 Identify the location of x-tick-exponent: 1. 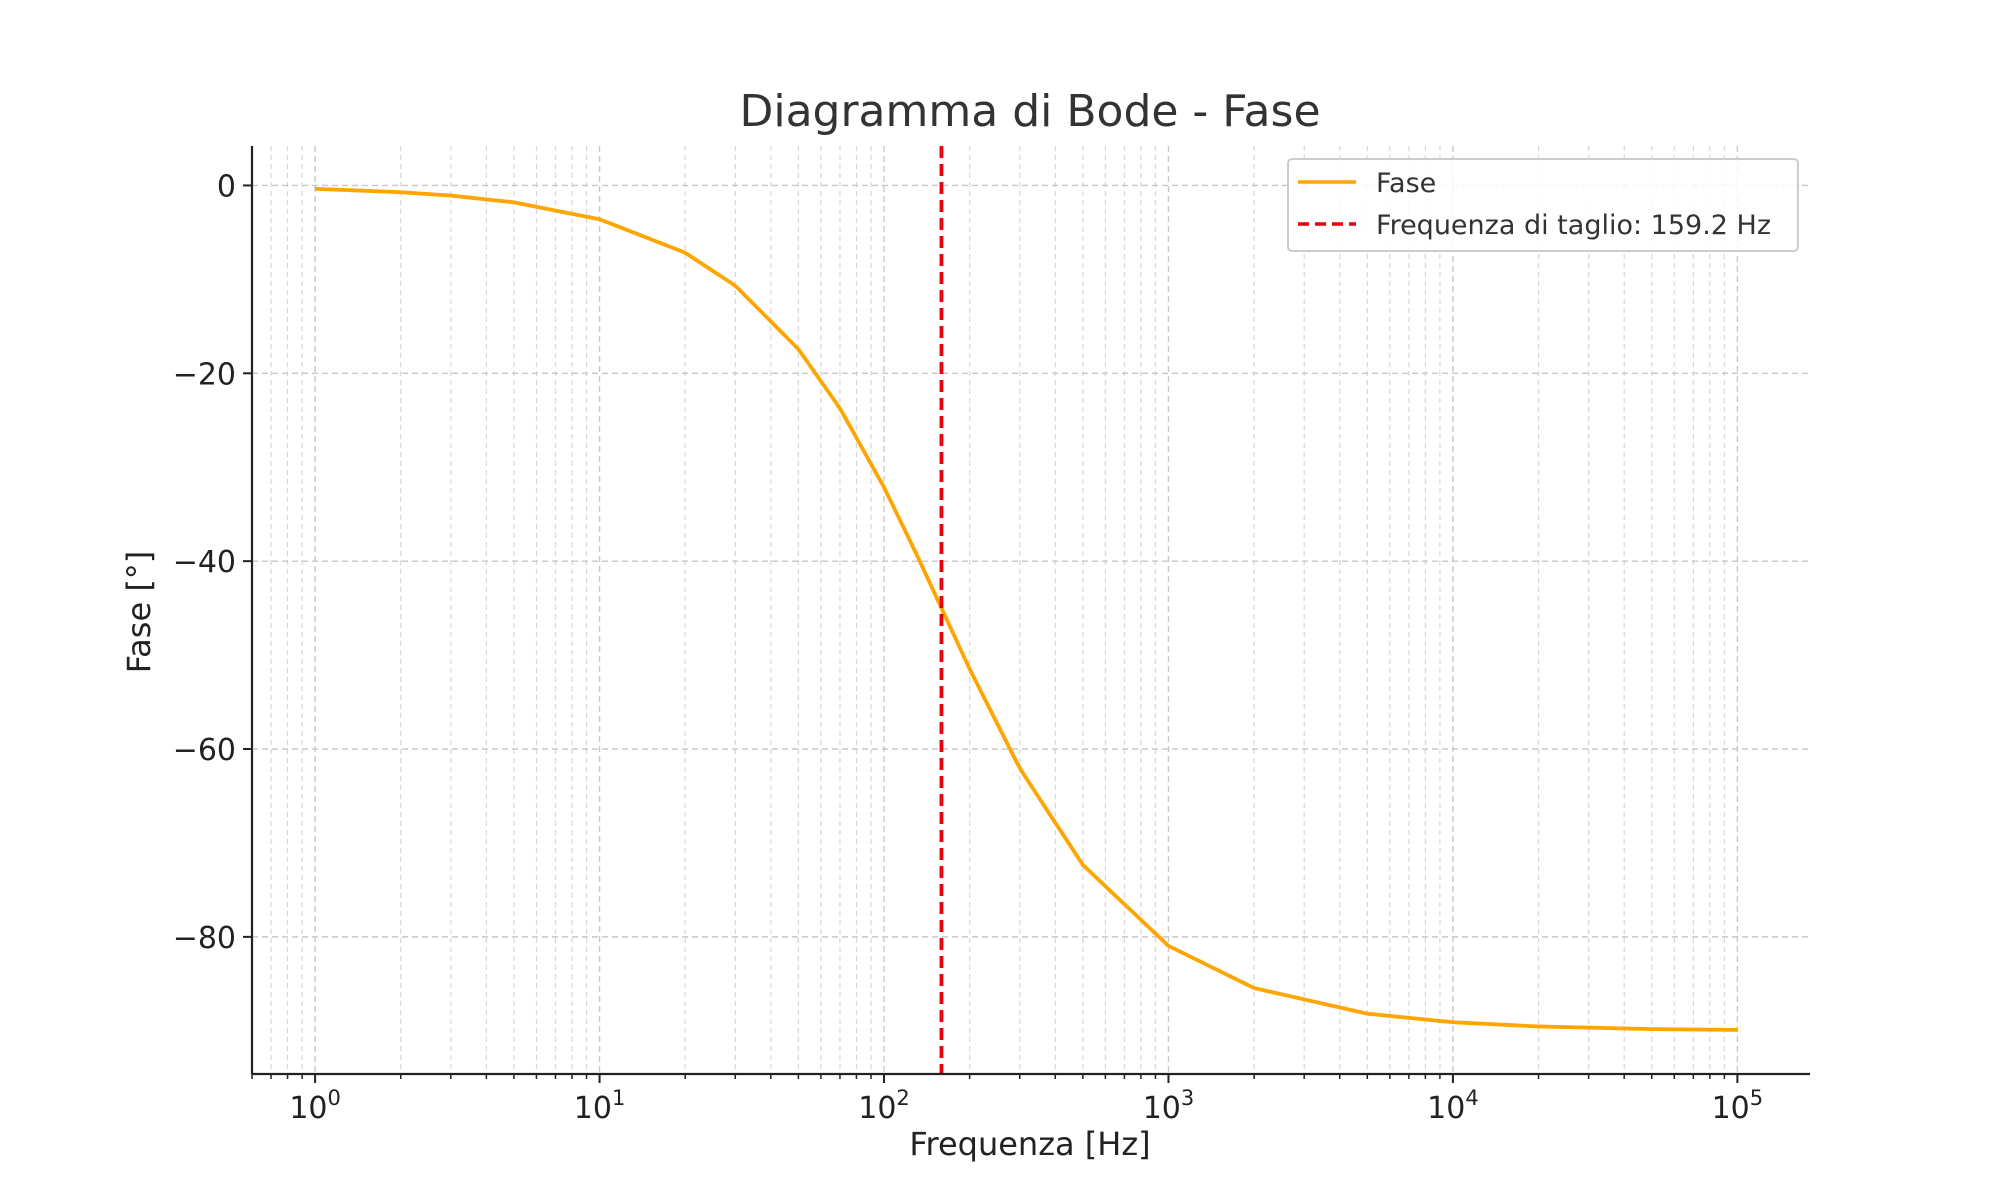
(618, 1098).